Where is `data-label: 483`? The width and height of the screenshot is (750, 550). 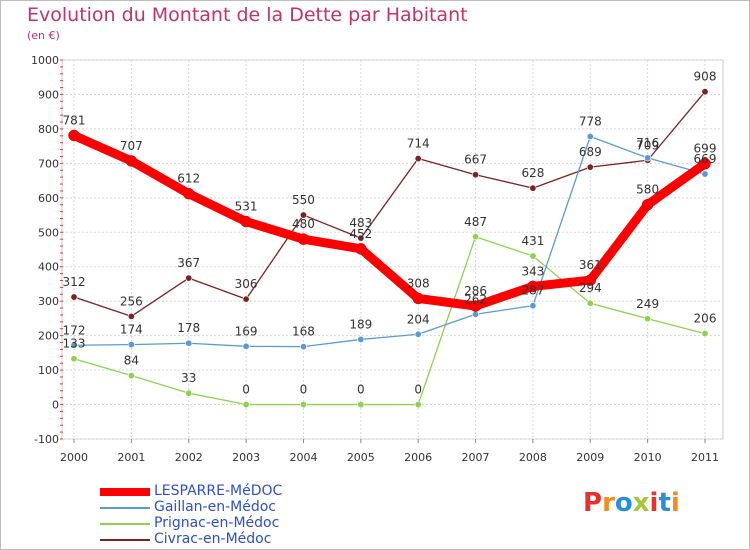 data-label: 483 is located at coordinates (360, 223).